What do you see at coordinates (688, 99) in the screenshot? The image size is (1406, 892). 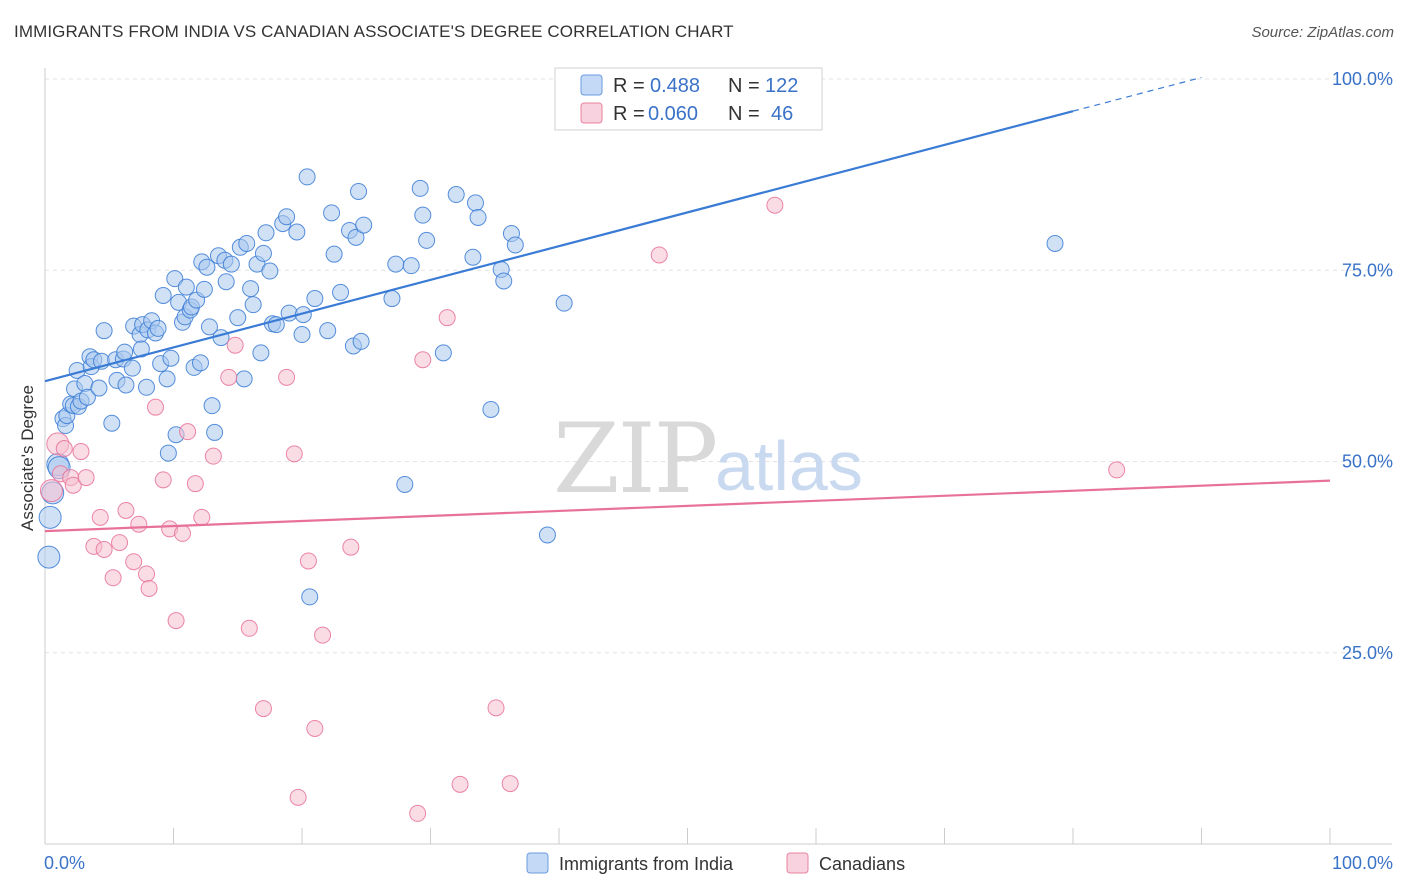 I see `stats-legend: R = 0.488 N = 122 R = 0.060 N = 46` at bounding box center [688, 99].